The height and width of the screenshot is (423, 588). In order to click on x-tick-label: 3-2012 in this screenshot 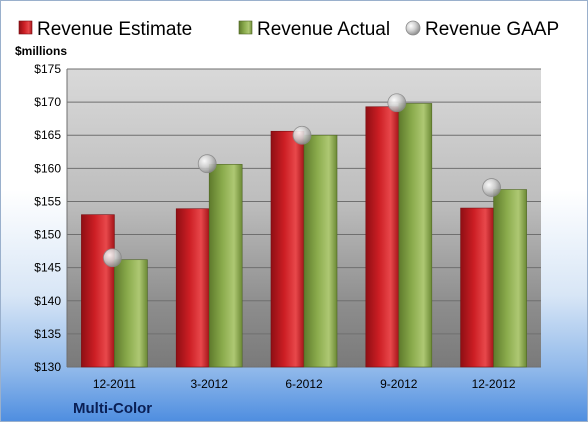, I will do `click(210, 384)`.